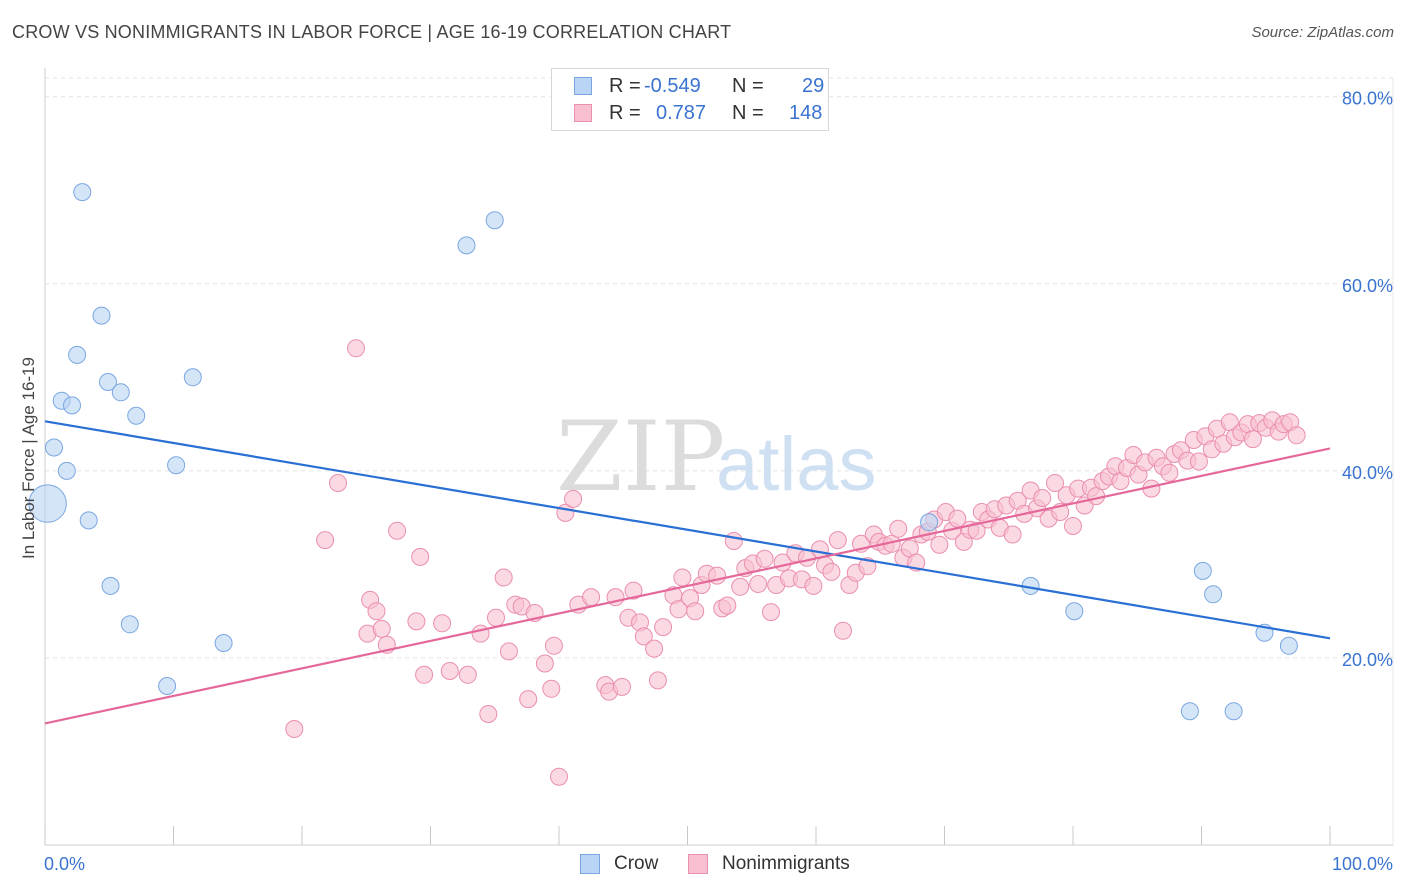 The height and width of the screenshot is (892, 1406). What do you see at coordinates (681, 113) in the screenshot?
I see `r-value: 0.787` at bounding box center [681, 113].